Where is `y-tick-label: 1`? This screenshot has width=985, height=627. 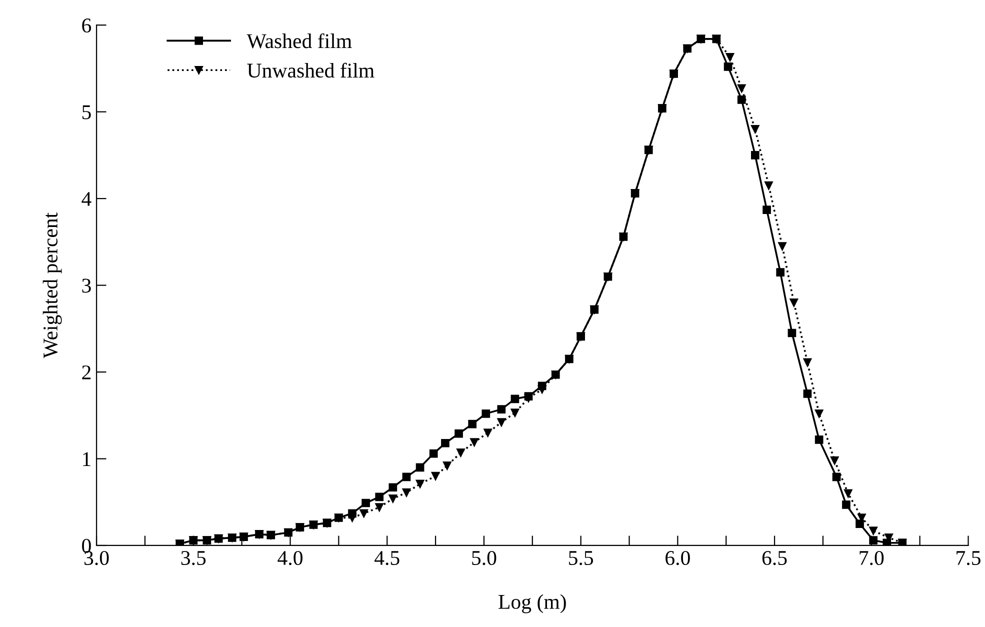 y-tick-label: 1 is located at coordinates (86, 459).